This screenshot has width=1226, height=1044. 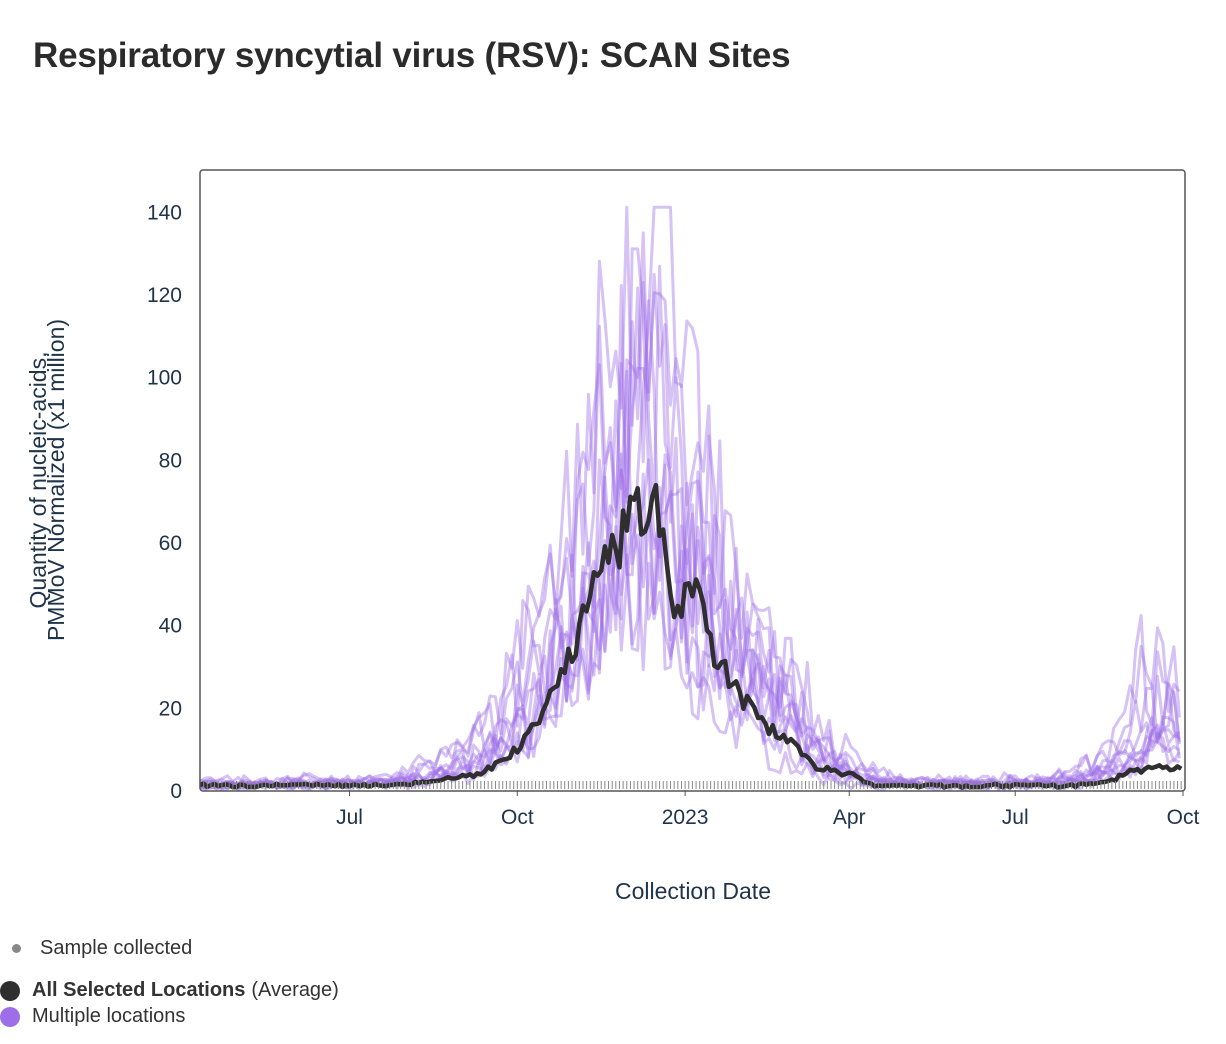 What do you see at coordinates (56, 480) in the screenshot?
I see `y-axis-label-line-2: PMMoV Normalized (x1 million)` at bounding box center [56, 480].